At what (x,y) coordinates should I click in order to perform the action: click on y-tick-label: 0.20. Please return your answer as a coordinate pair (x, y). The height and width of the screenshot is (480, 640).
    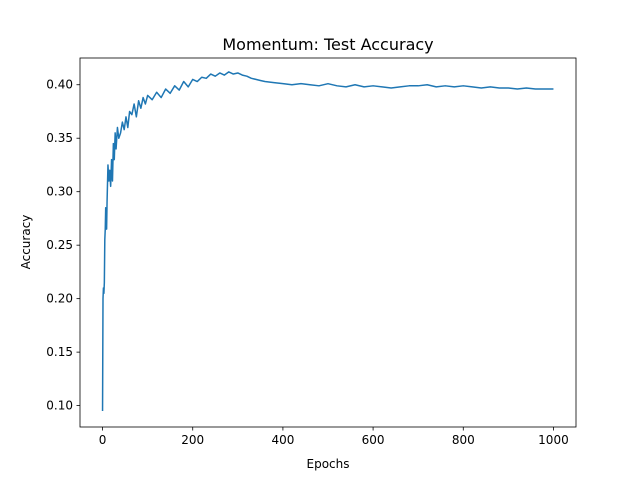
    Looking at the image, I should click on (59, 299).